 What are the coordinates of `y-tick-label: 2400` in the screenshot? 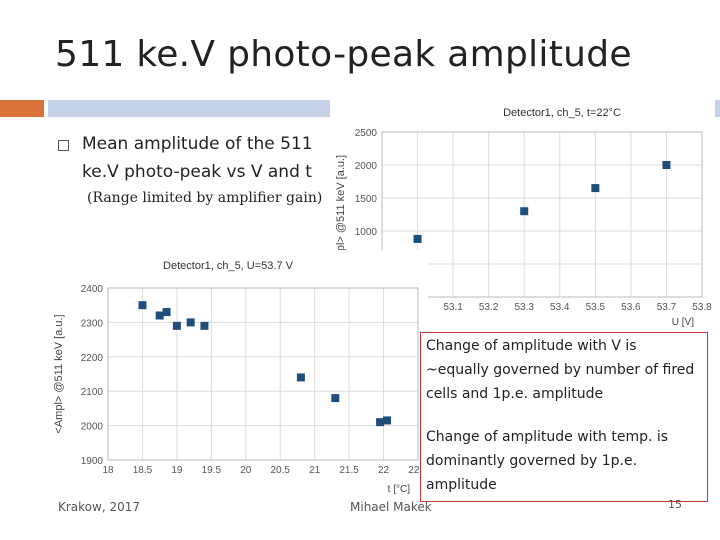 It's located at (92, 289).